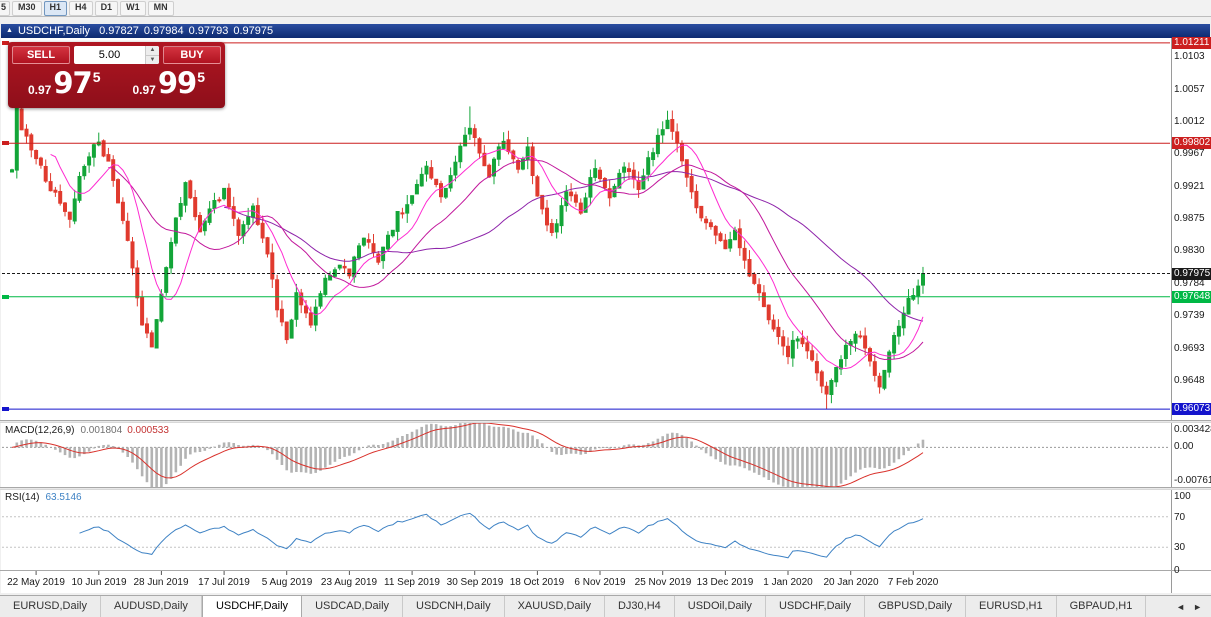 The height and width of the screenshot is (617, 1211). I want to click on sell-price-prefix: 0.97, so click(39, 90).